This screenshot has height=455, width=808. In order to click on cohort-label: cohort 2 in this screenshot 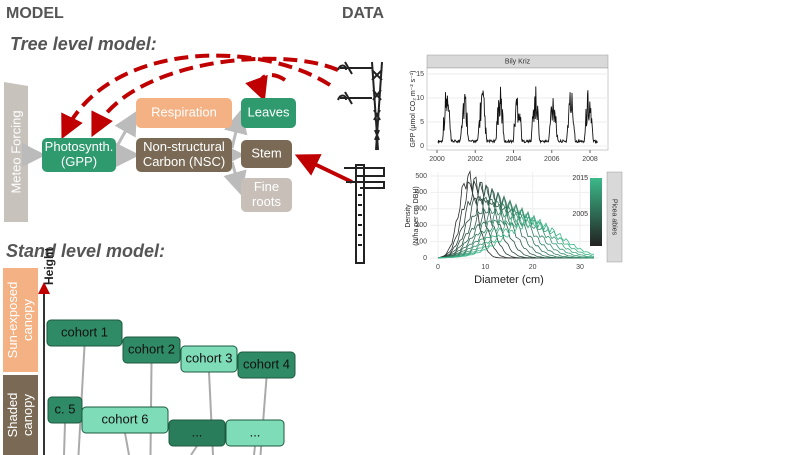, I will do `click(151, 348)`.